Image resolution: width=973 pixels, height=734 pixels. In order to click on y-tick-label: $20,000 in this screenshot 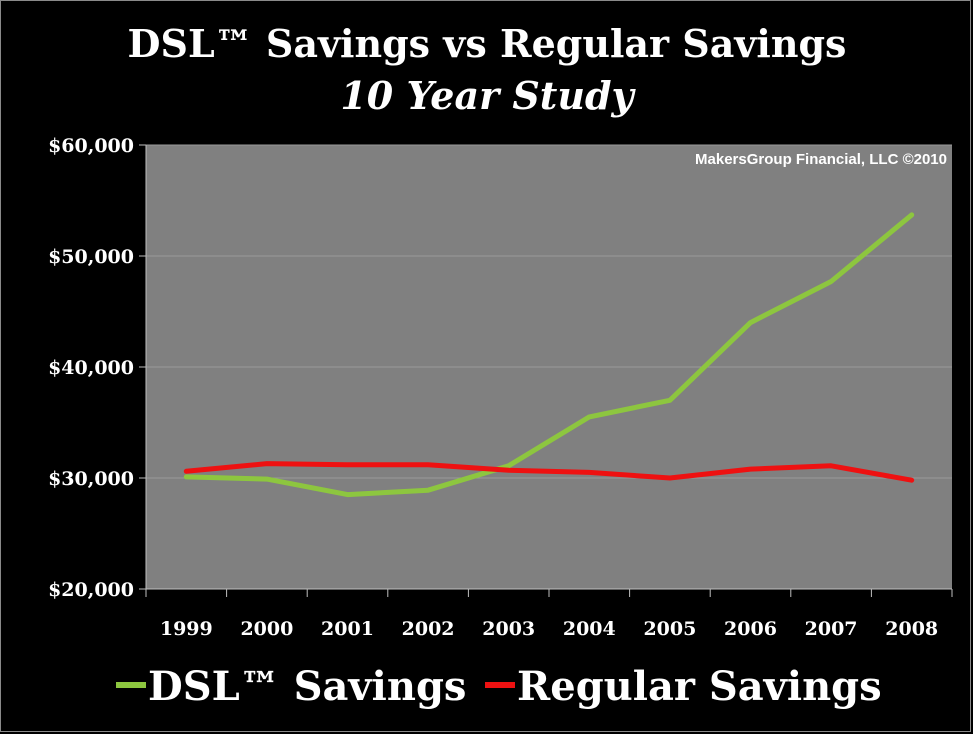, I will do `click(91, 590)`.